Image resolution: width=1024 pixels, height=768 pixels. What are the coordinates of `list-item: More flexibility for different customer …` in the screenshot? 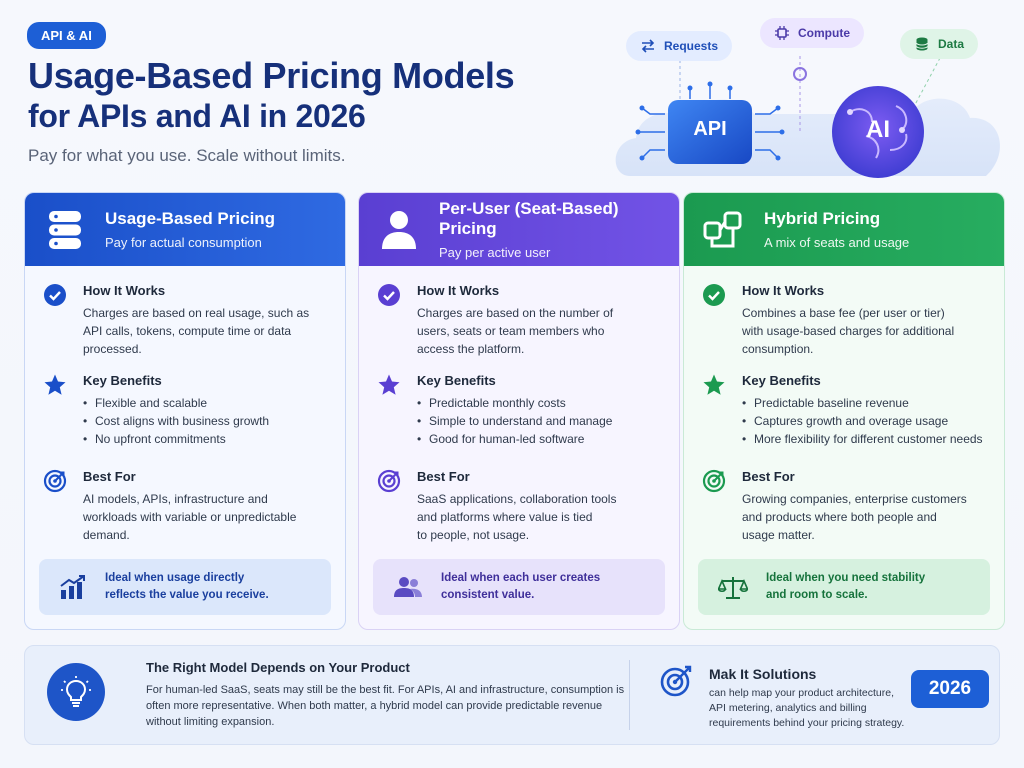 It's located at (868, 439).